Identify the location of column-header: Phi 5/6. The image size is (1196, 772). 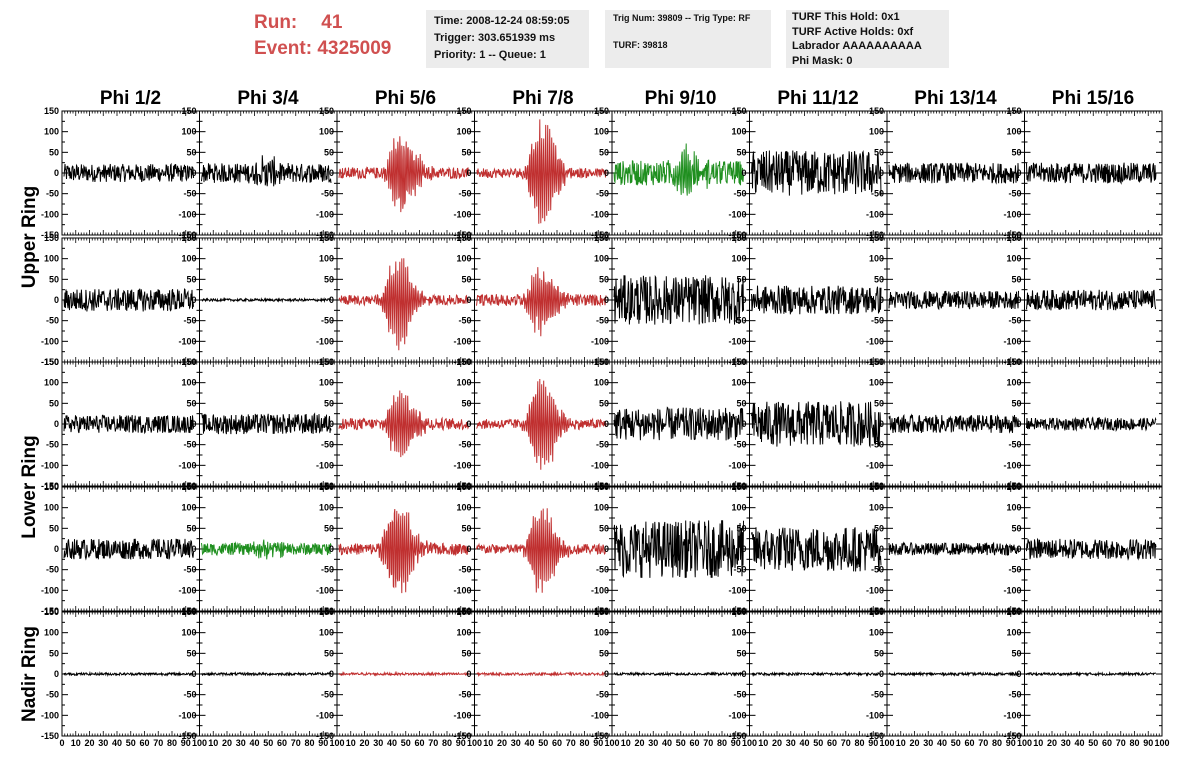
(405, 98).